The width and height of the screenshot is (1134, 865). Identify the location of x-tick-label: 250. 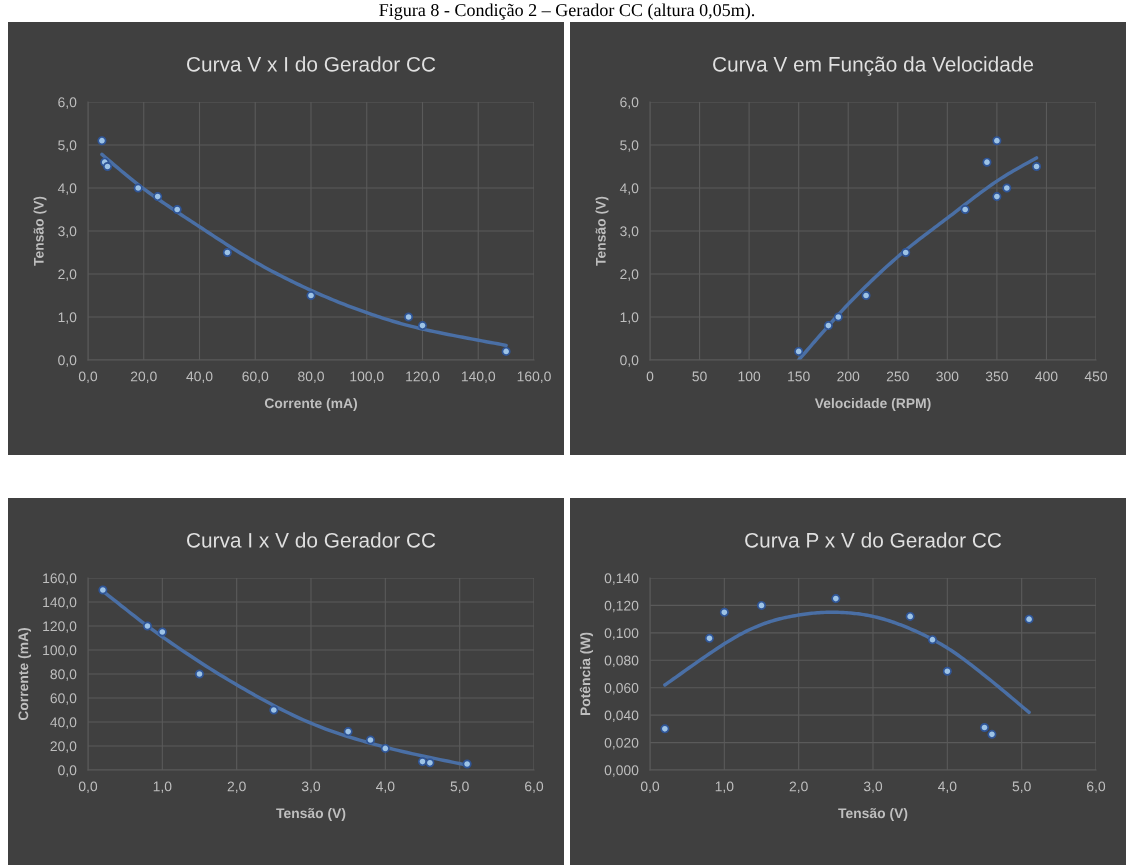
(897, 376).